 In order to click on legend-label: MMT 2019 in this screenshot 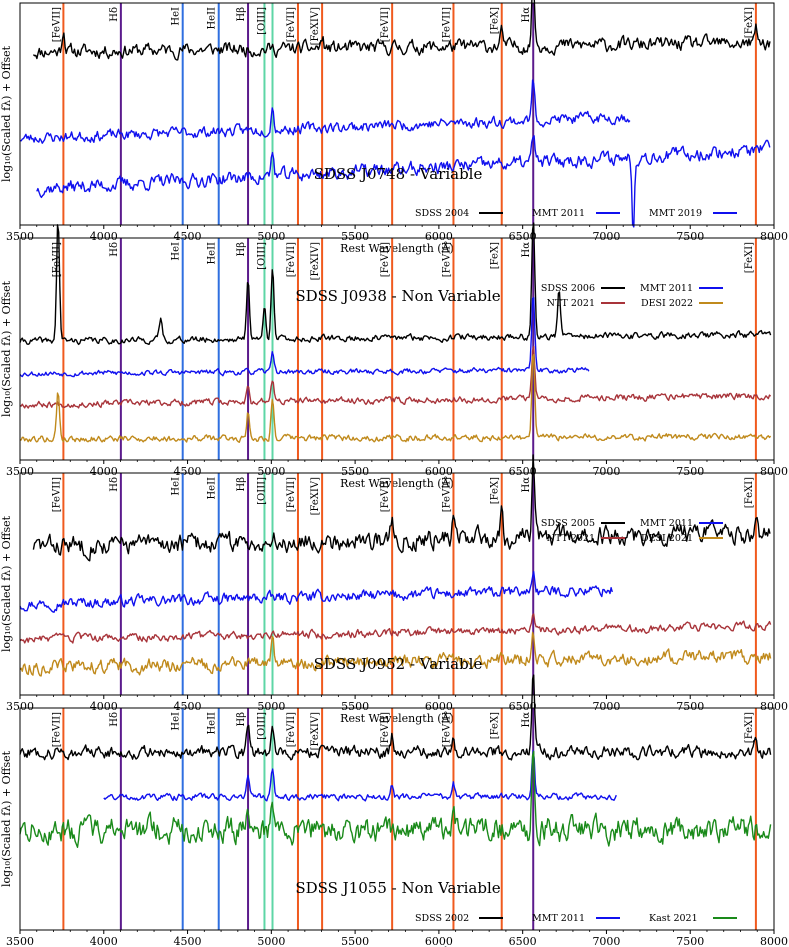, I will do `click(675, 213)`.